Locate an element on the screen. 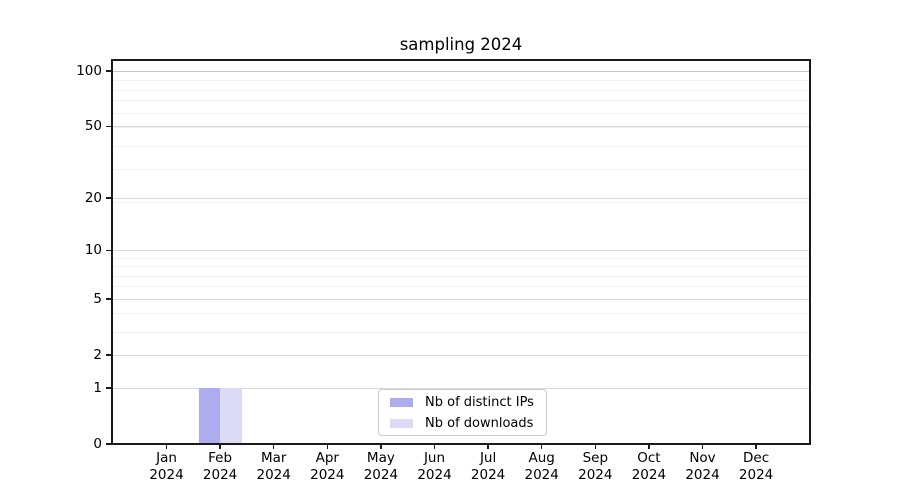  legend-label: Nb of distinct IPs is located at coordinates (479, 402).